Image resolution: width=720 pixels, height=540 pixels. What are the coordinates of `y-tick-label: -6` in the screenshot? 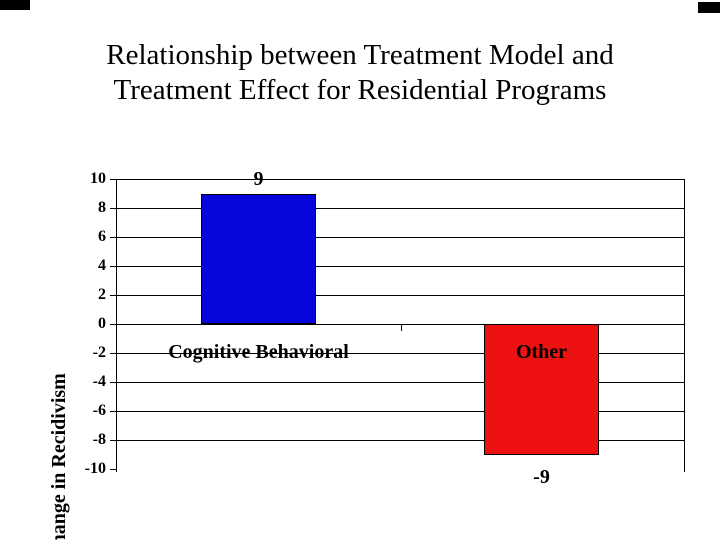 It's located at (99, 410).